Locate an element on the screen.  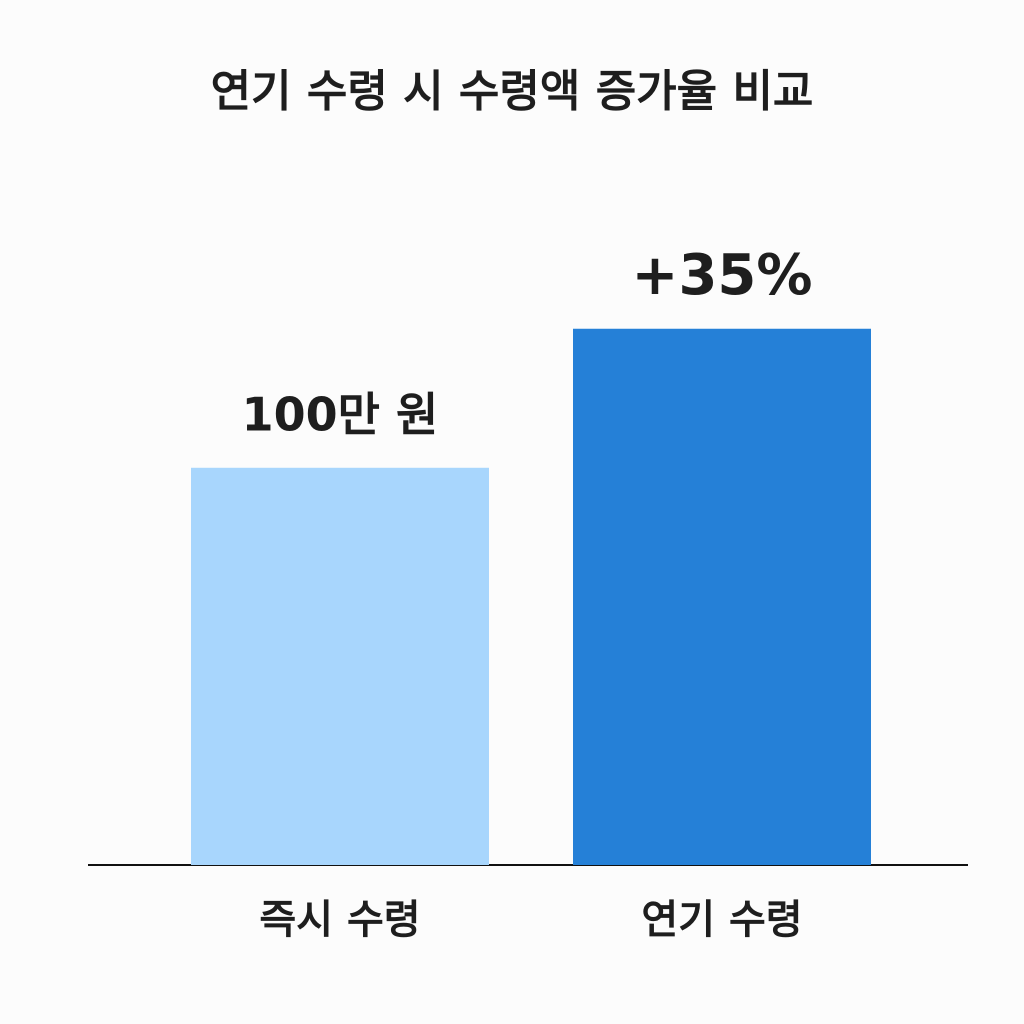
value-label: 100만 원 is located at coordinates (340, 414).